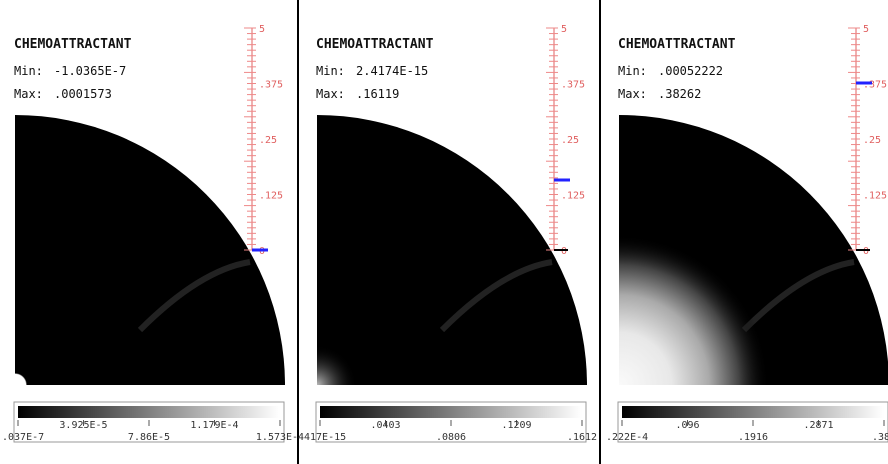 The width and height of the screenshot is (888, 464). I want to click on colorbar-label: .0403, so click(385, 425).